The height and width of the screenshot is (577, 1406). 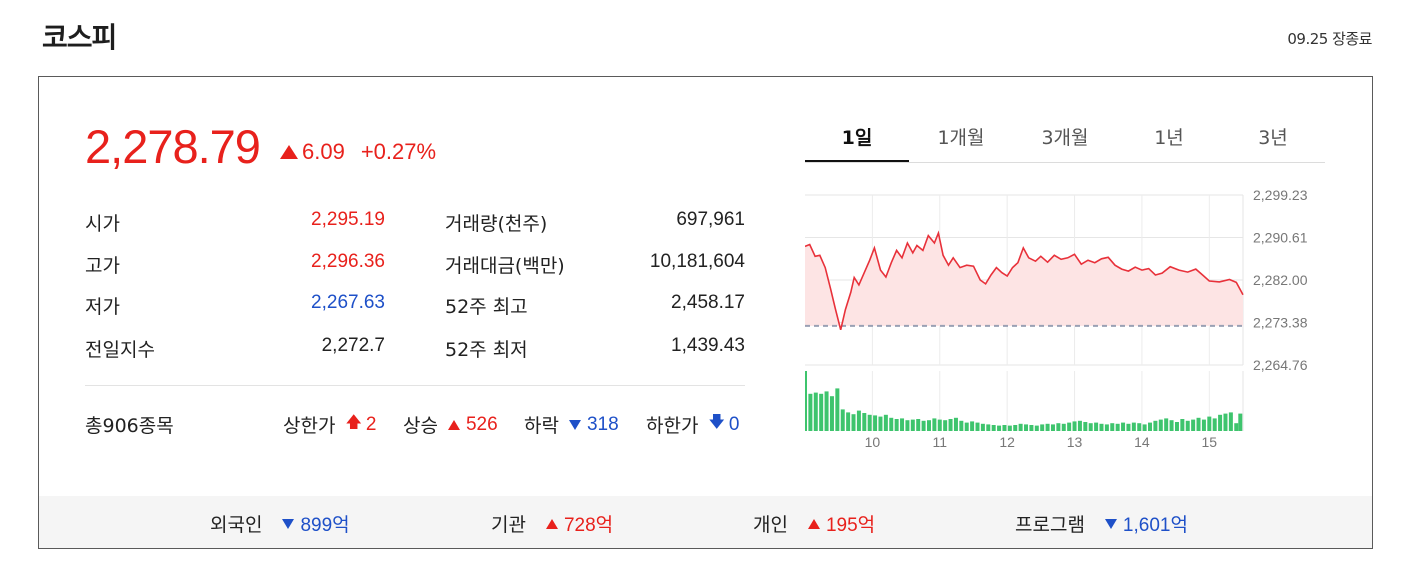 What do you see at coordinates (398, 151) in the screenshot?
I see `change-percent: +0.27%` at bounding box center [398, 151].